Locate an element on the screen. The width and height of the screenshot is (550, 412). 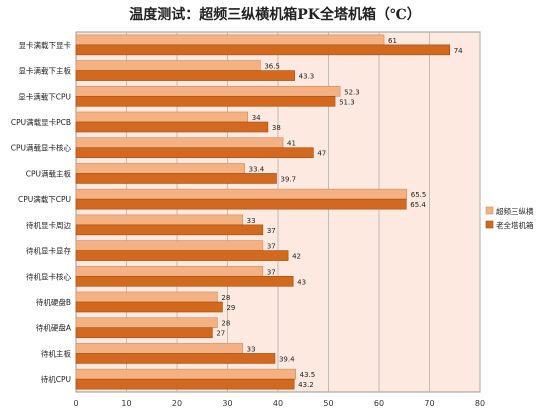
data-label: 38 is located at coordinates (276, 128).